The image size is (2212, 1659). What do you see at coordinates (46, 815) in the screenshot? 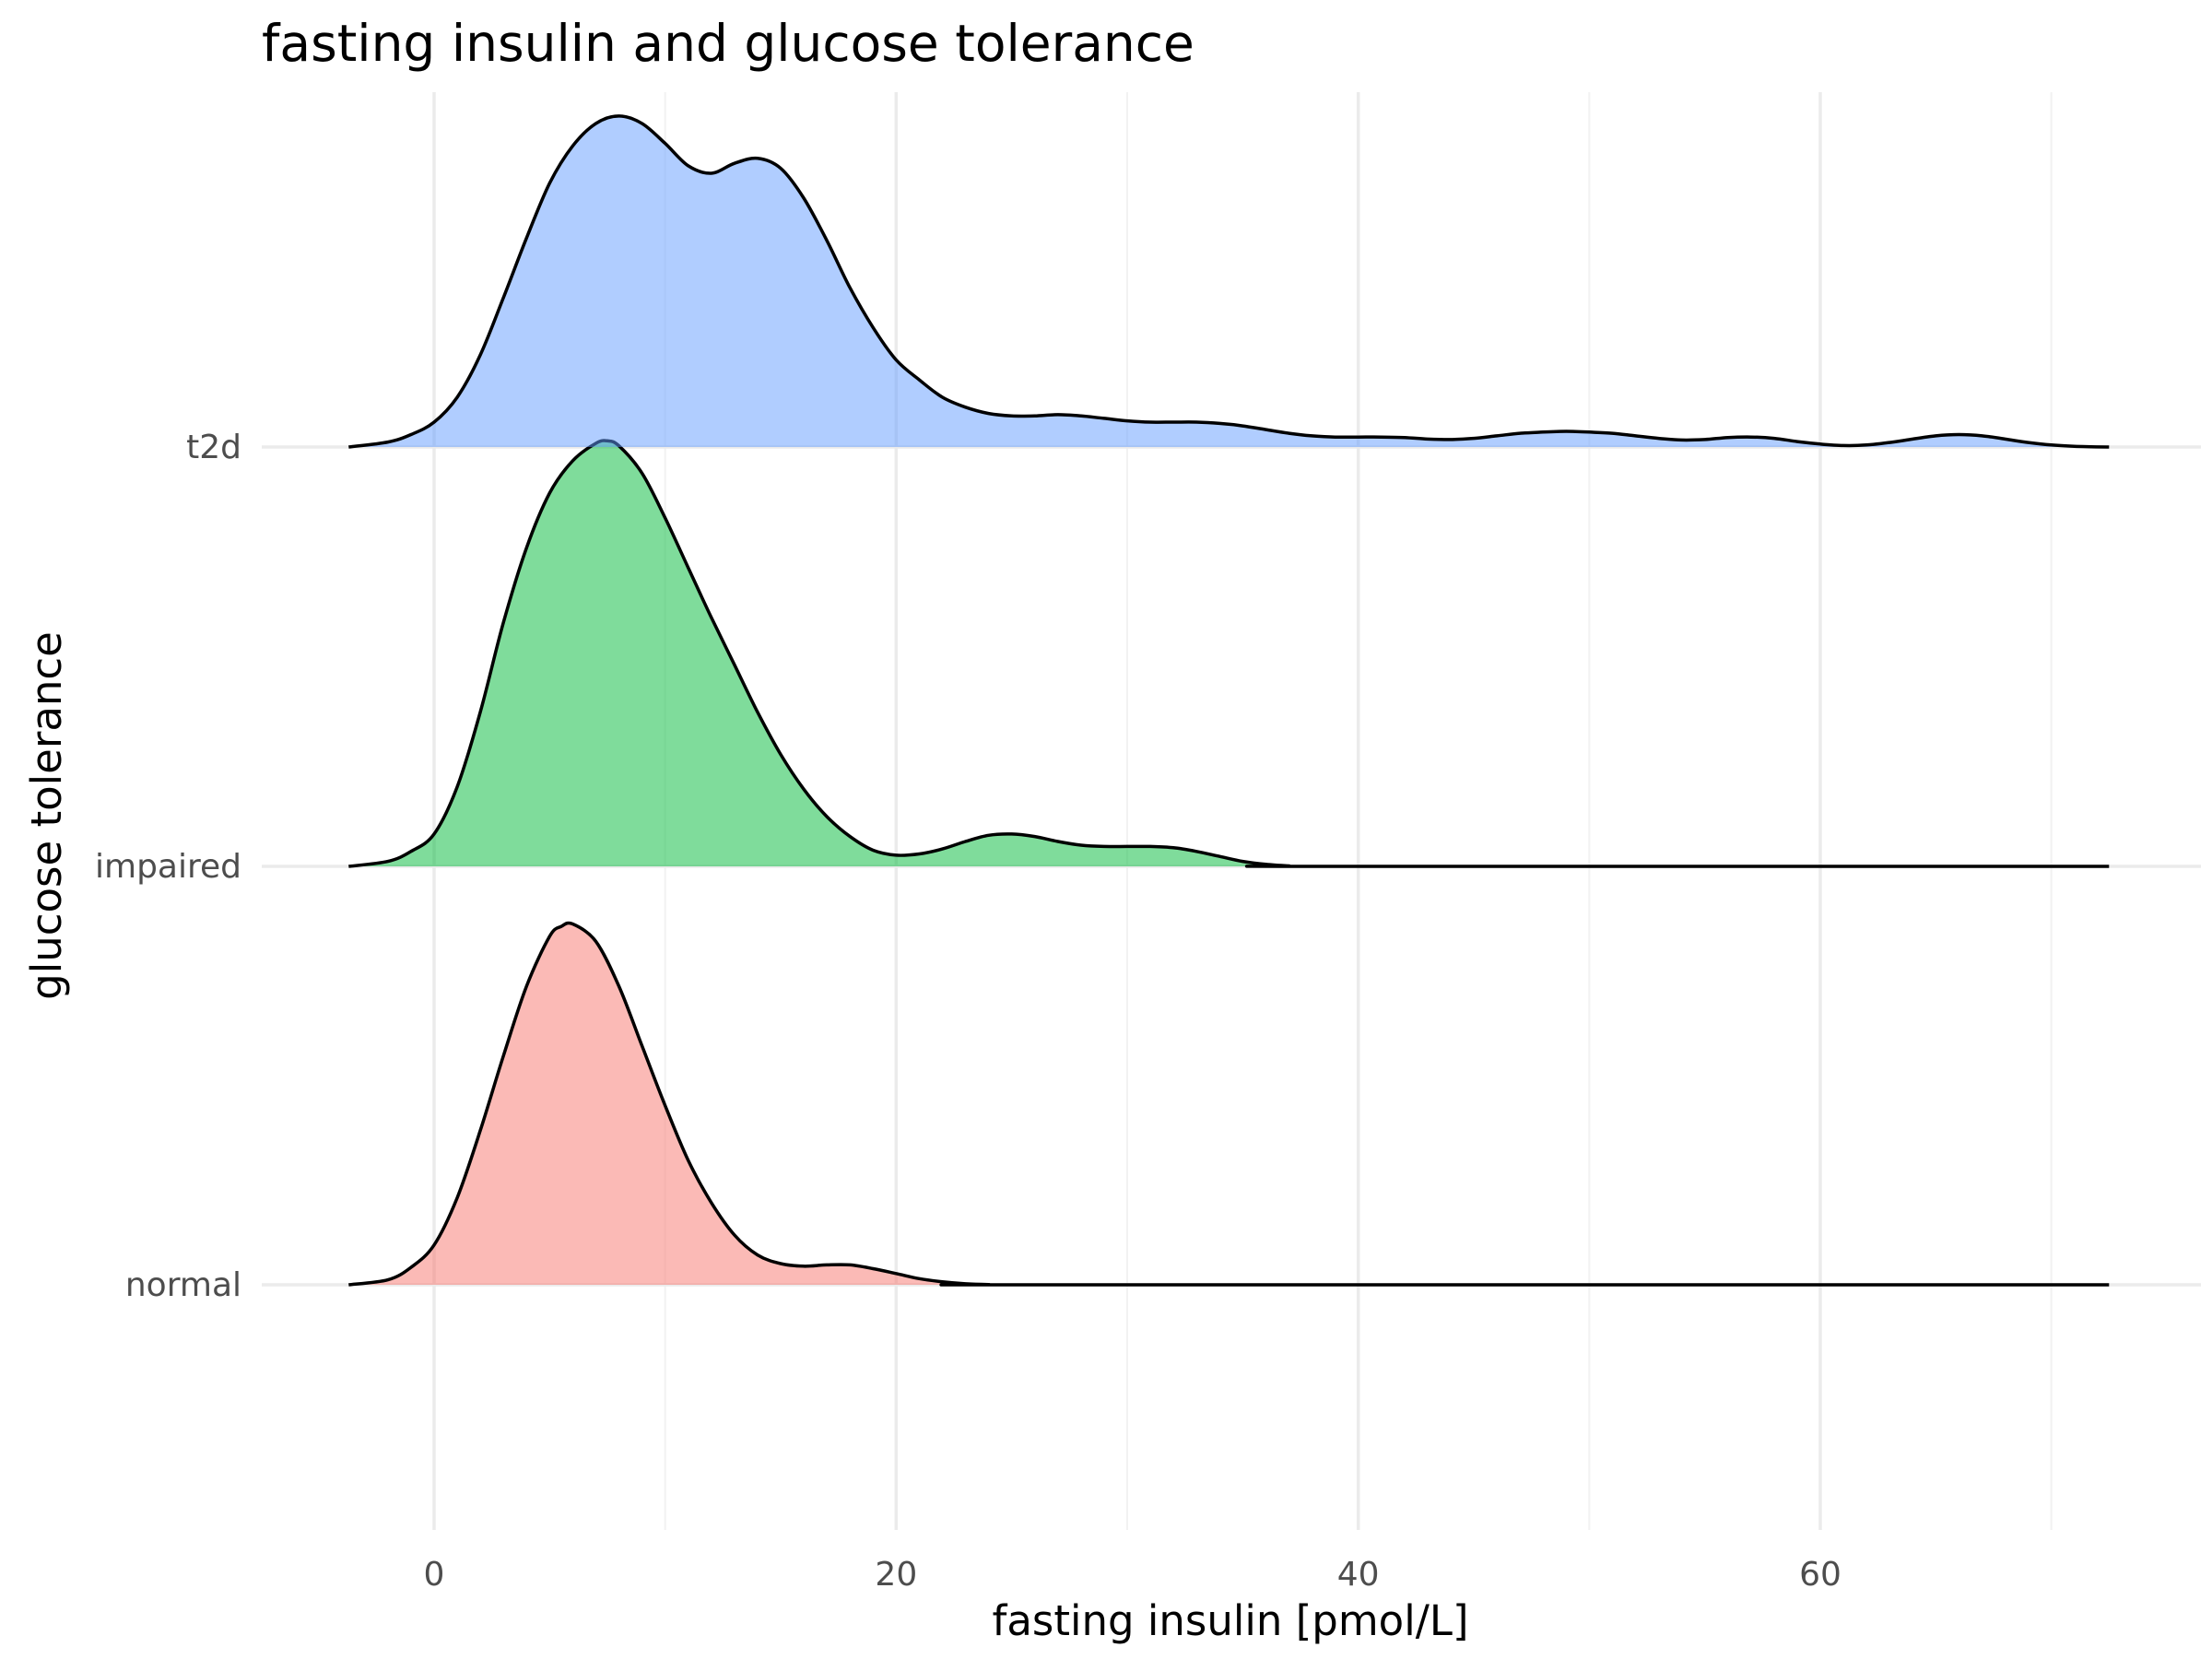
I see `y-axis-label: glucose tolerance` at bounding box center [46, 815].